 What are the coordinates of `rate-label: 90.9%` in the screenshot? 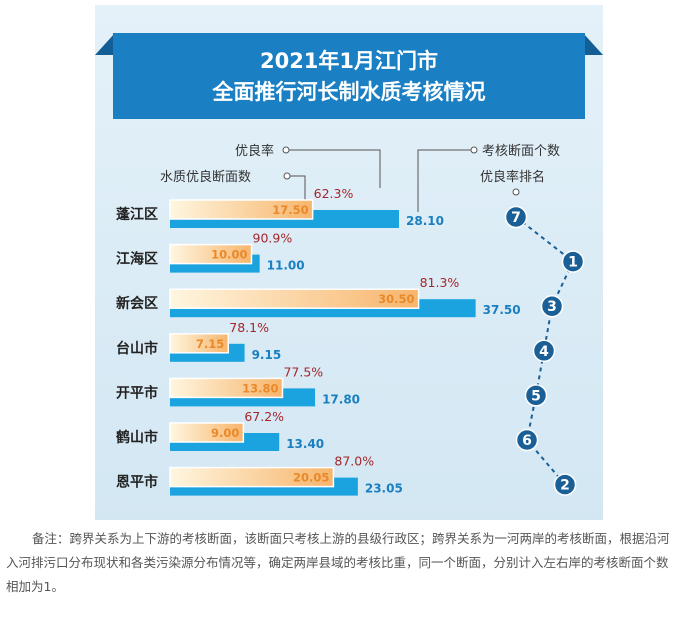 It's located at (273, 238).